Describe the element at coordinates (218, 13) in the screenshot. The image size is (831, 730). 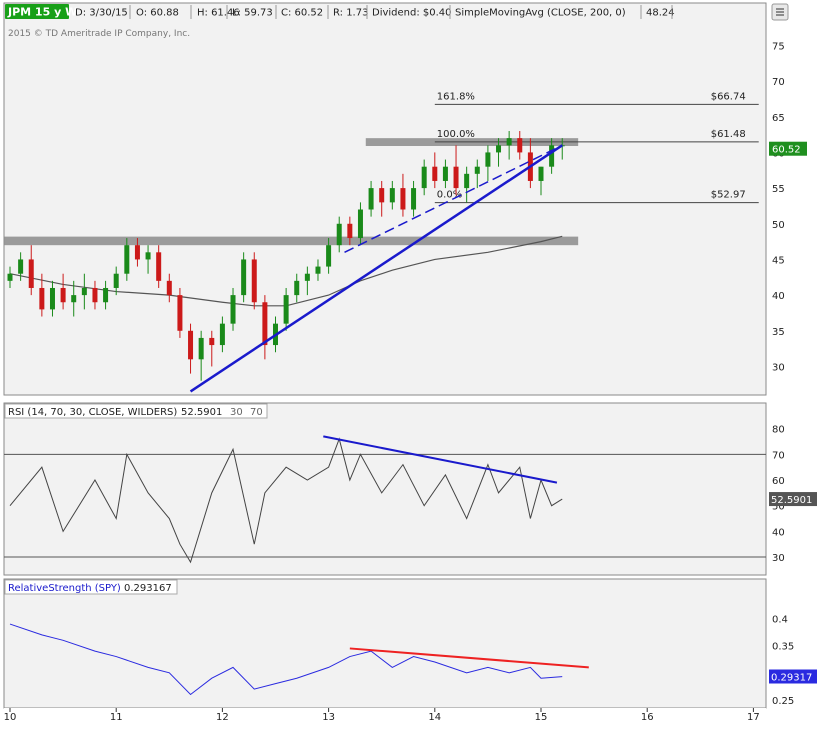
I see `header-field-2: H: 61.46` at that location.